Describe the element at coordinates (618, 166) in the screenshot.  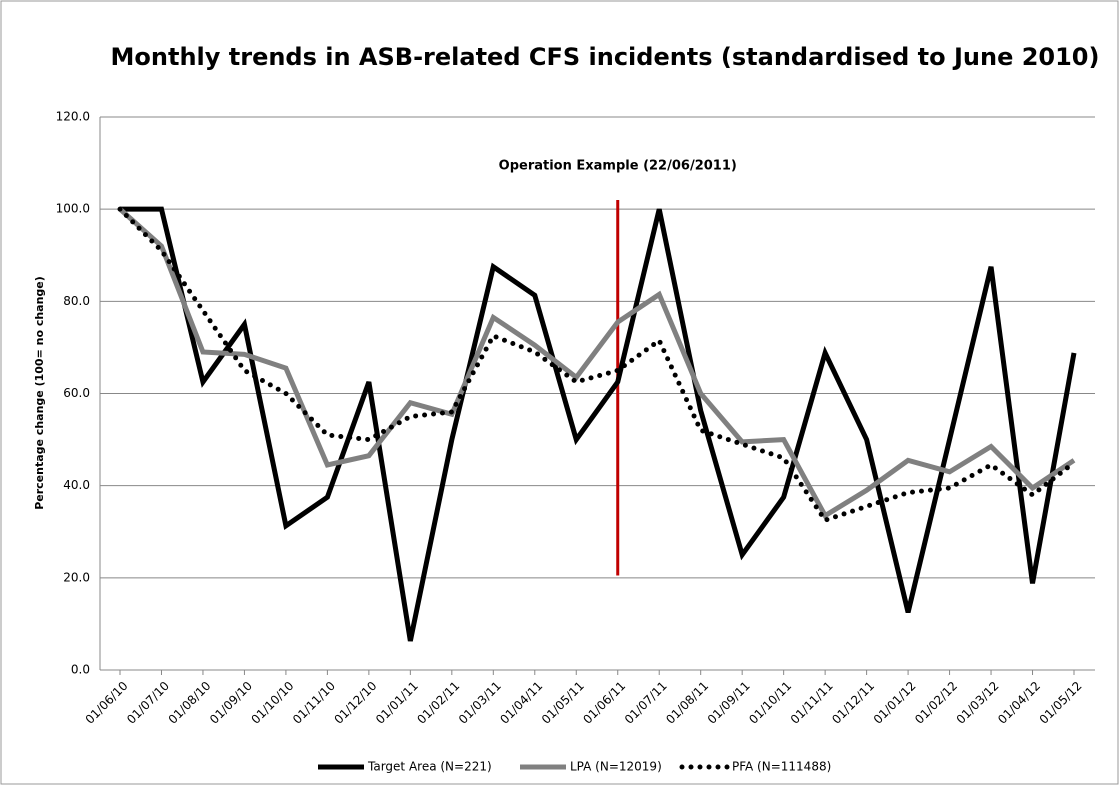
I see `annotation-label: Operation Example (22/06/2011)` at that location.